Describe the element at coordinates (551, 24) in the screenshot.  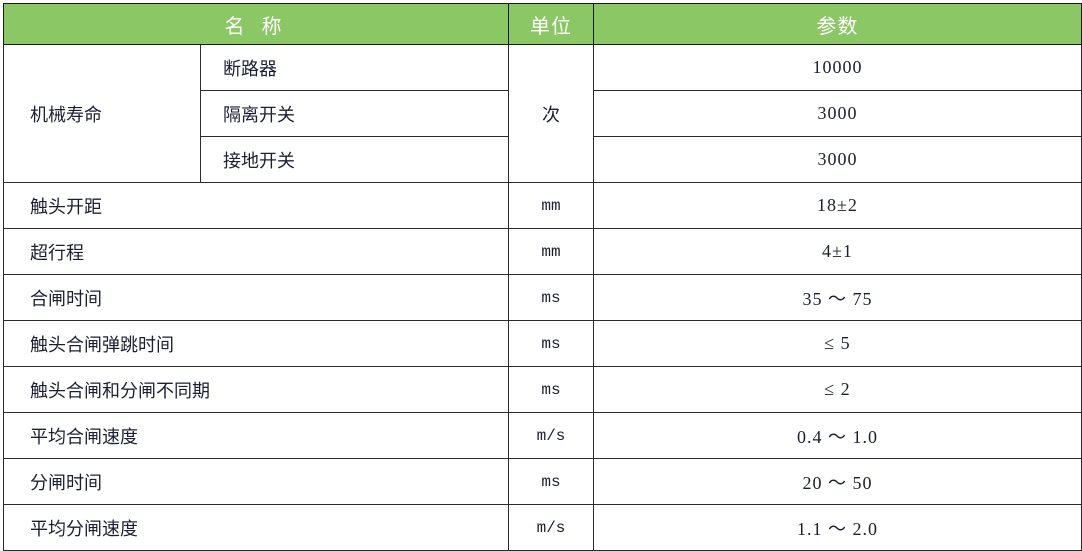
I see `column-header-unit: 单位` at that location.